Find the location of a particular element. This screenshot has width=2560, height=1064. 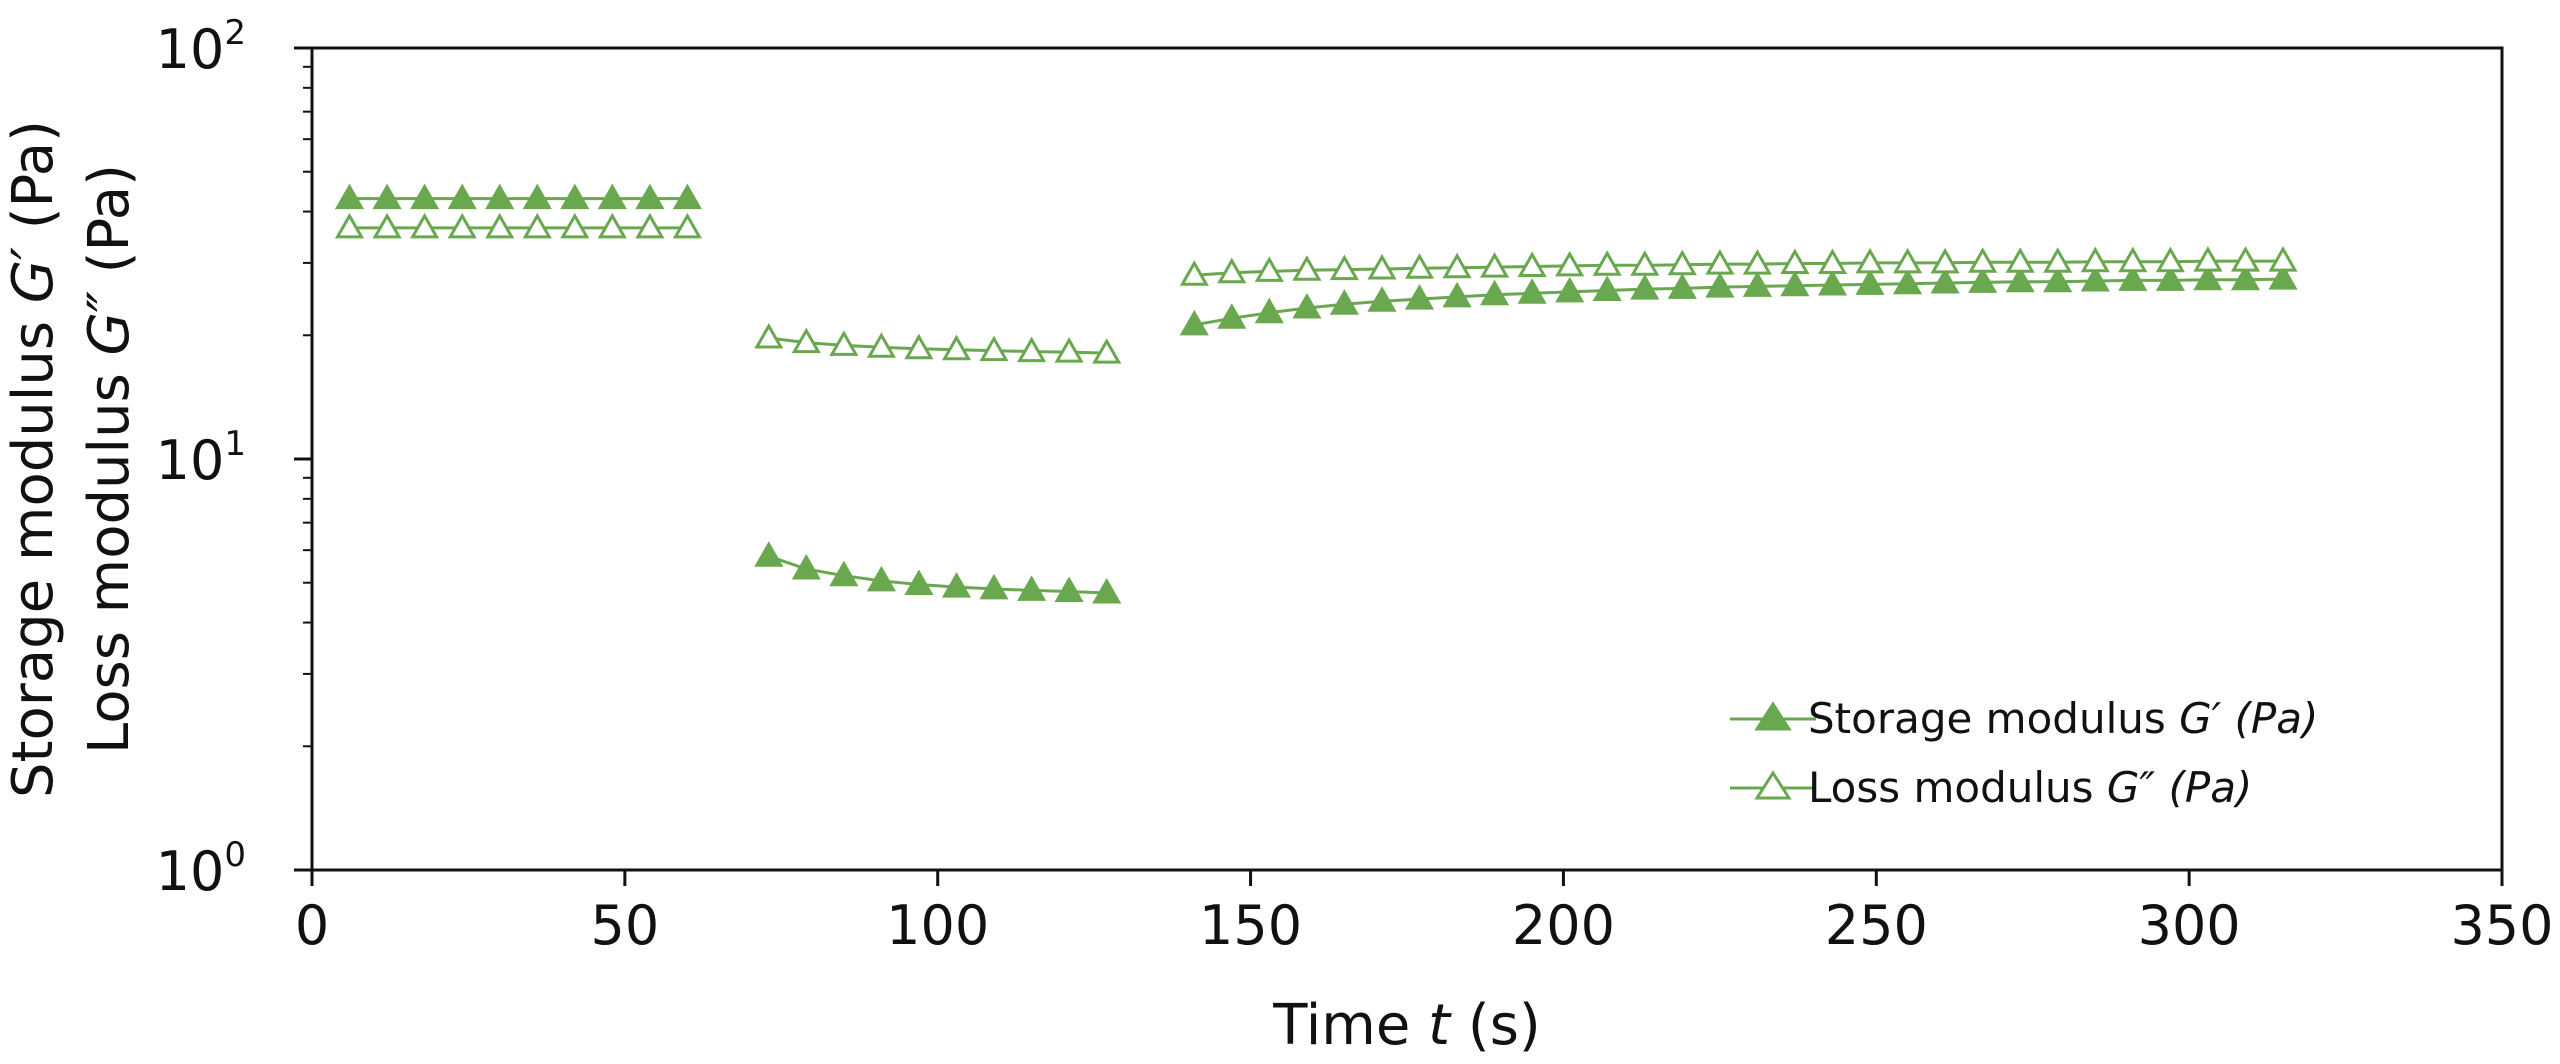

x-axis-ticks: 0 50 100 150 200 250 300 350 is located at coordinates (1424, 913).